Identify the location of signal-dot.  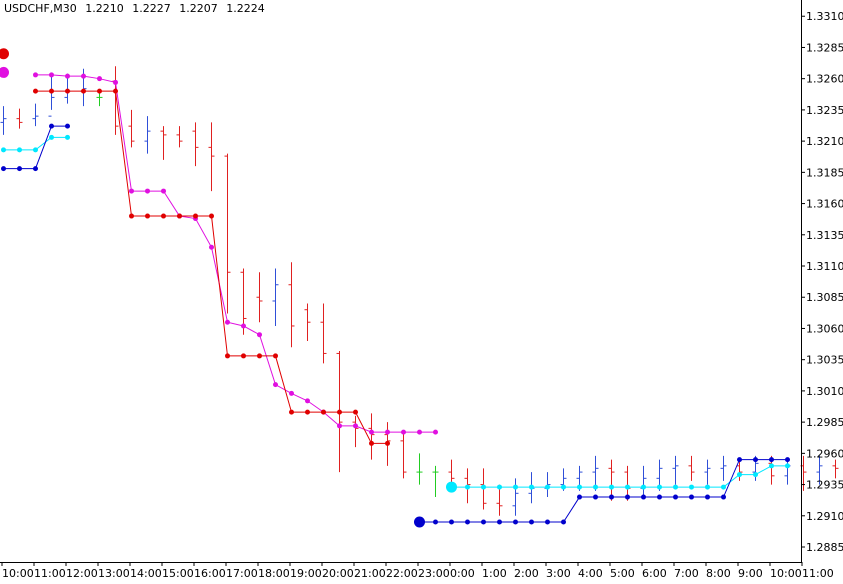
(419, 522).